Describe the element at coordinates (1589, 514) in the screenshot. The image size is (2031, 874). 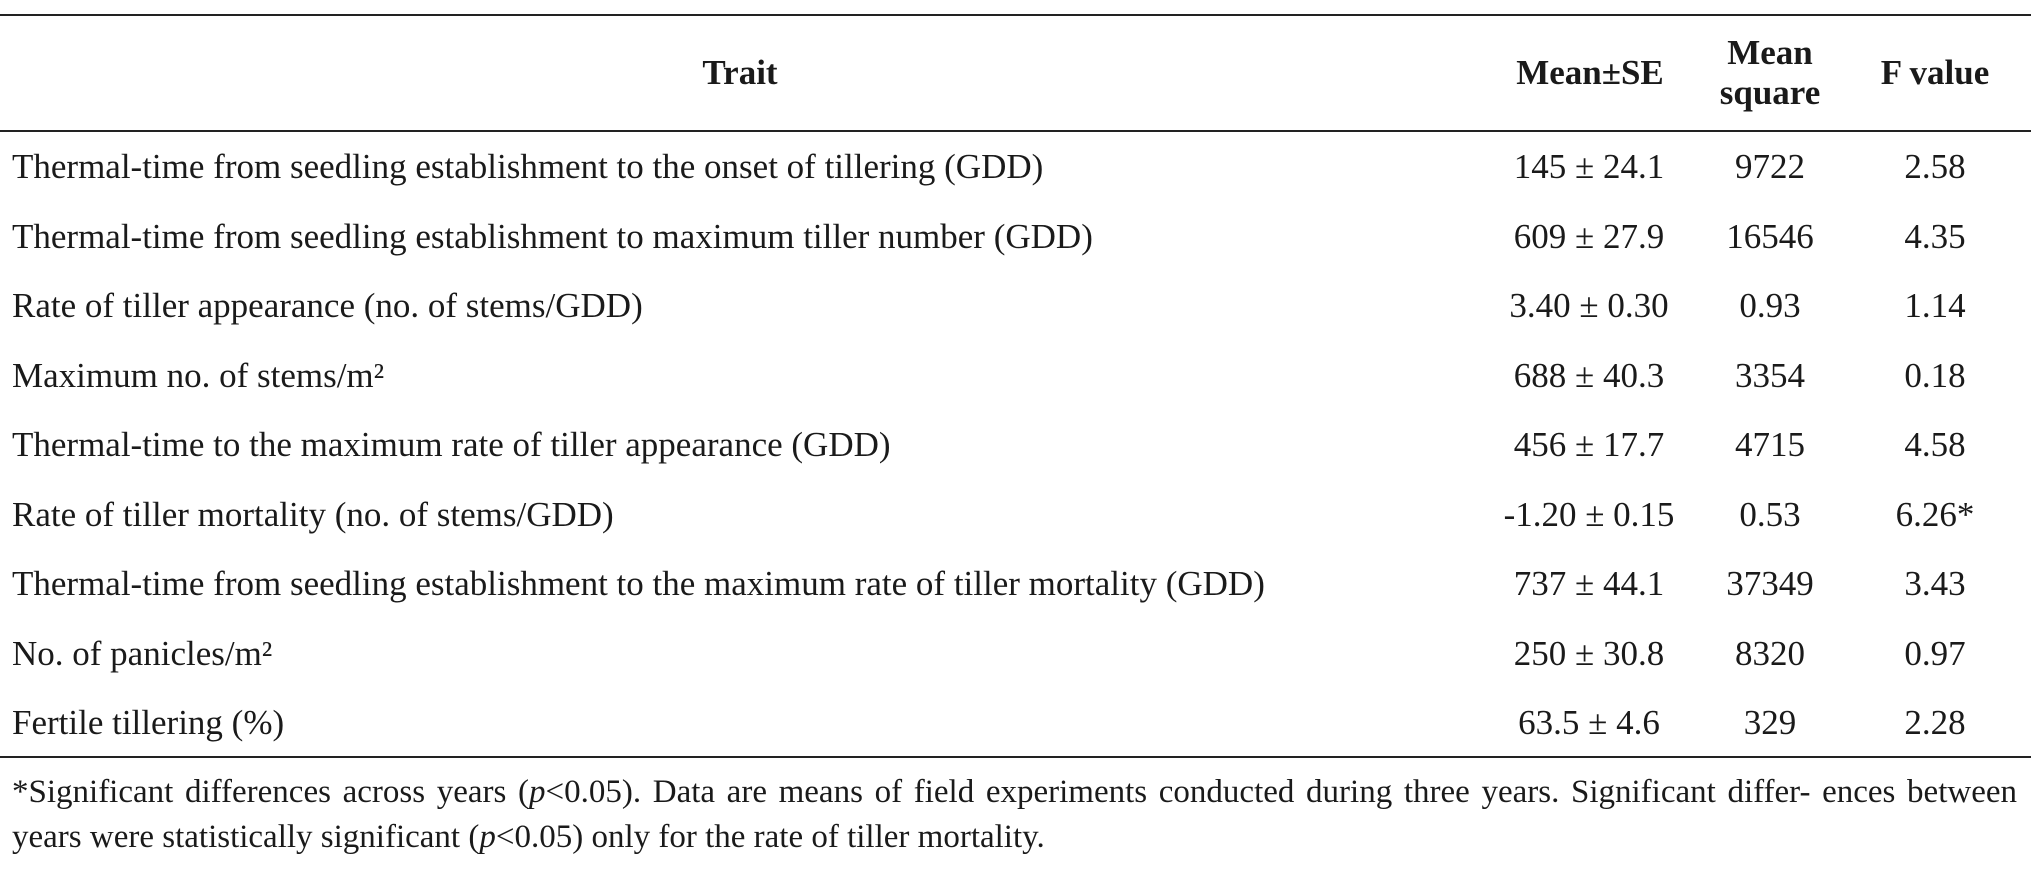
I see `cell-mean-se: -1.20 ± 0.15` at that location.